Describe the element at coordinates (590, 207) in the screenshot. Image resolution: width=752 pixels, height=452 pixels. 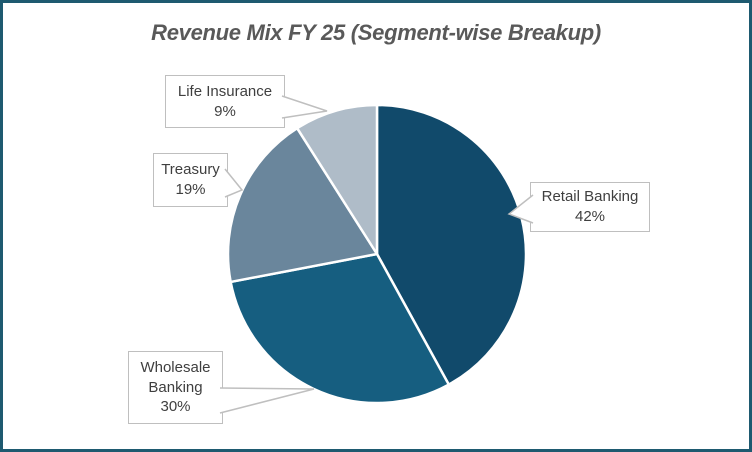
I see `callout-retail-banking: Retail Banking 42%` at that location.